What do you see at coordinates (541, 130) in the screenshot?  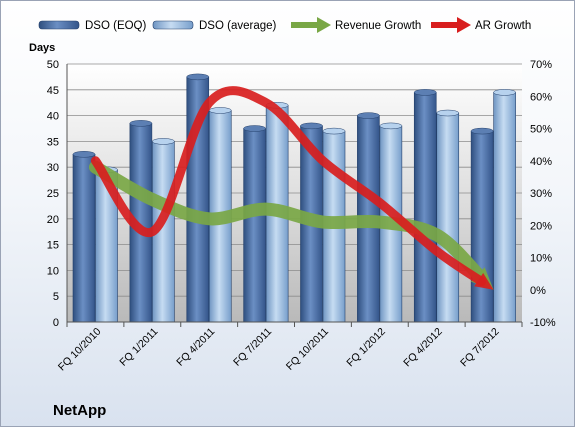 I see `y-right-tick-label: 50%` at bounding box center [541, 130].